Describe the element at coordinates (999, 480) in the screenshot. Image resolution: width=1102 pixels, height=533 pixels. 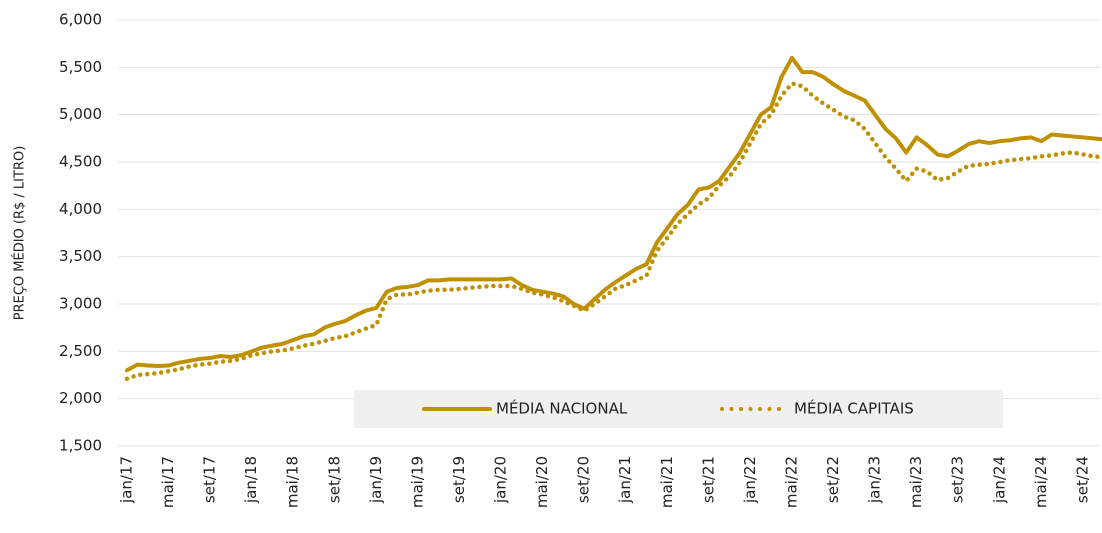
I see `x-tick-label: jan/24` at that location.